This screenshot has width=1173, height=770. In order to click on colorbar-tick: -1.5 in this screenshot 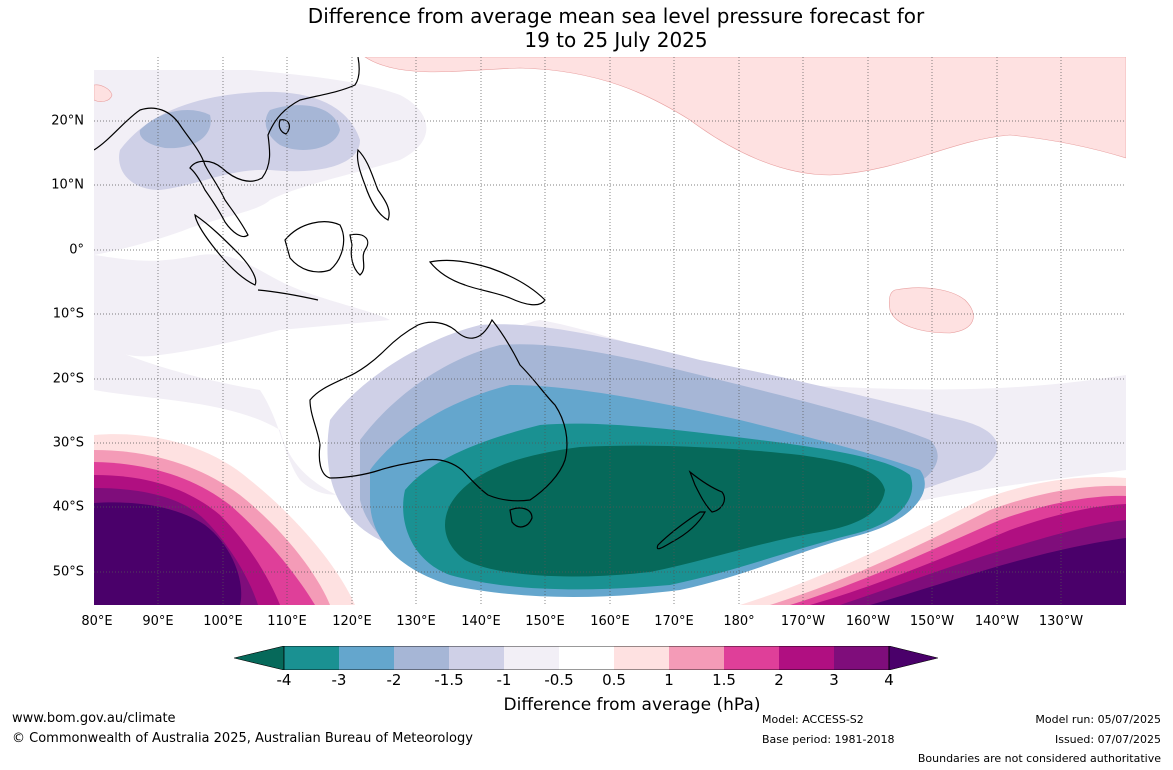, I will do `click(449, 680)`.